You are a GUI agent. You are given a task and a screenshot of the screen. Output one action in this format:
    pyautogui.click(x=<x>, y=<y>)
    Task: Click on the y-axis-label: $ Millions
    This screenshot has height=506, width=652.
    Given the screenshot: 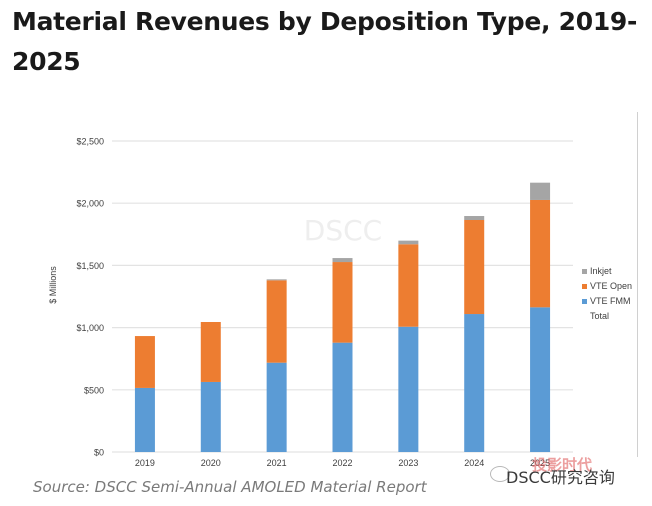 What is the action you would take?
    pyautogui.click(x=53, y=285)
    